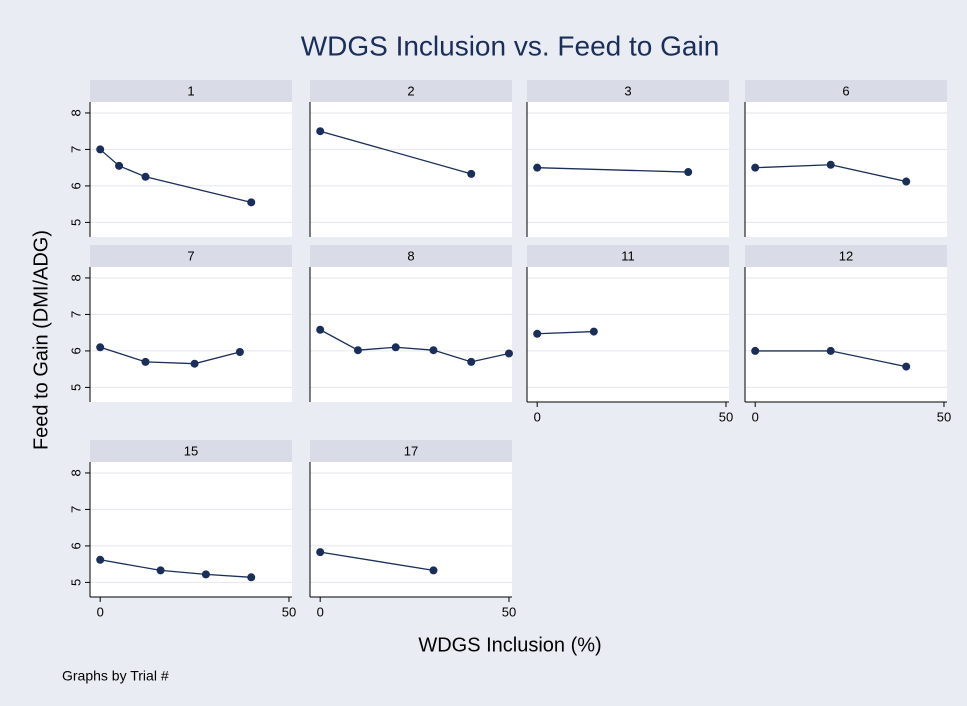 This screenshot has height=706, width=967. Describe the element at coordinates (41, 340) in the screenshot. I see `y-axis-label: Feed to Gain (DMI/ADG)` at that location.